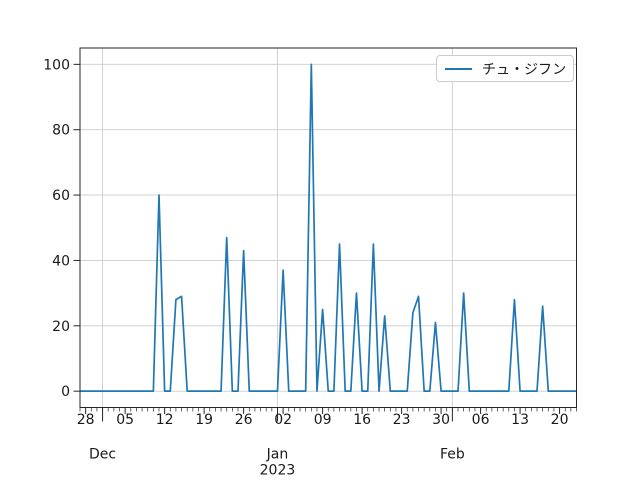 This screenshot has height=480, width=640. Describe the element at coordinates (65, 392) in the screenshot. I see `y-tick-label: 0` at that location.